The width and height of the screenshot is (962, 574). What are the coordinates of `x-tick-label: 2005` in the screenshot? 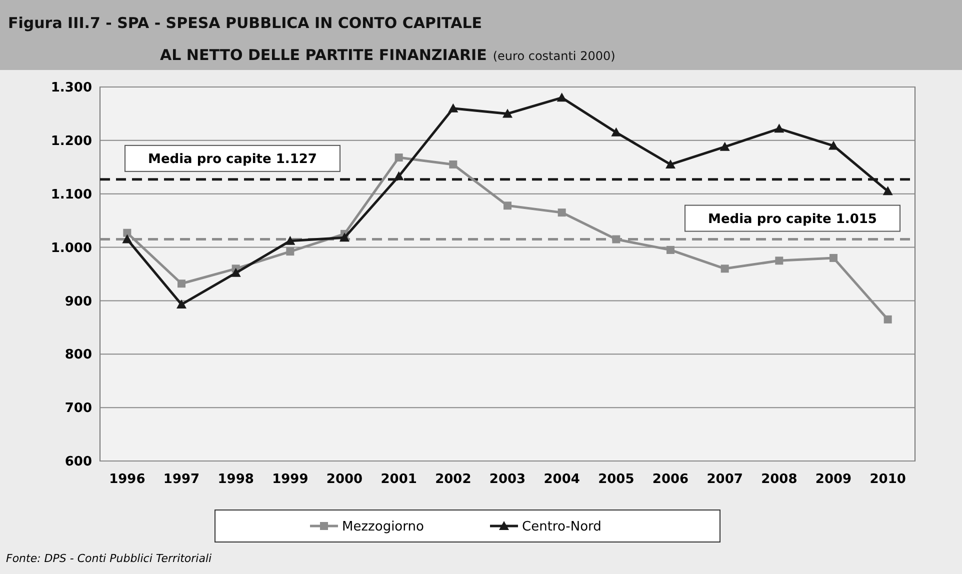 It's located at (616, 479).